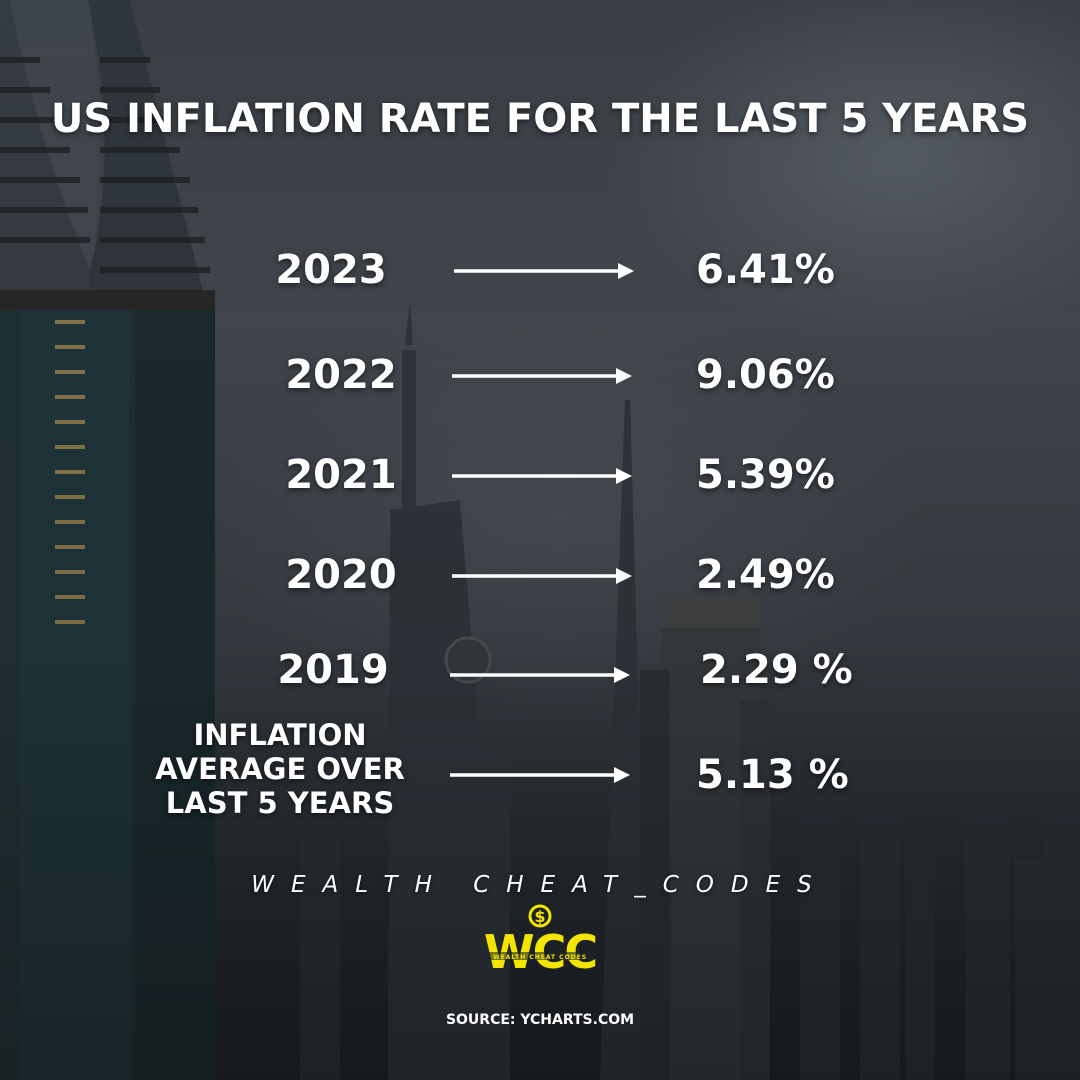 This screenshot has height=1080, width=1080. I want to click on page-title: US INFLATION RATE FOR THE LAST 5 YEARS, so click(540, 119).